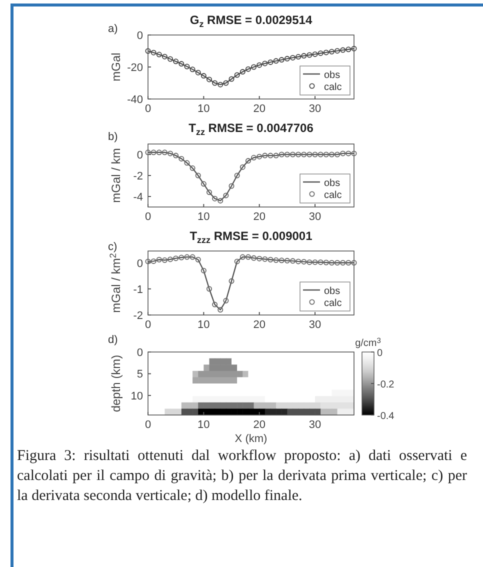 The height and width of the screenshot is (567, 483). Describe the element at coordinates (113, 29) in the screenshot. I see `text: a)` at that location.